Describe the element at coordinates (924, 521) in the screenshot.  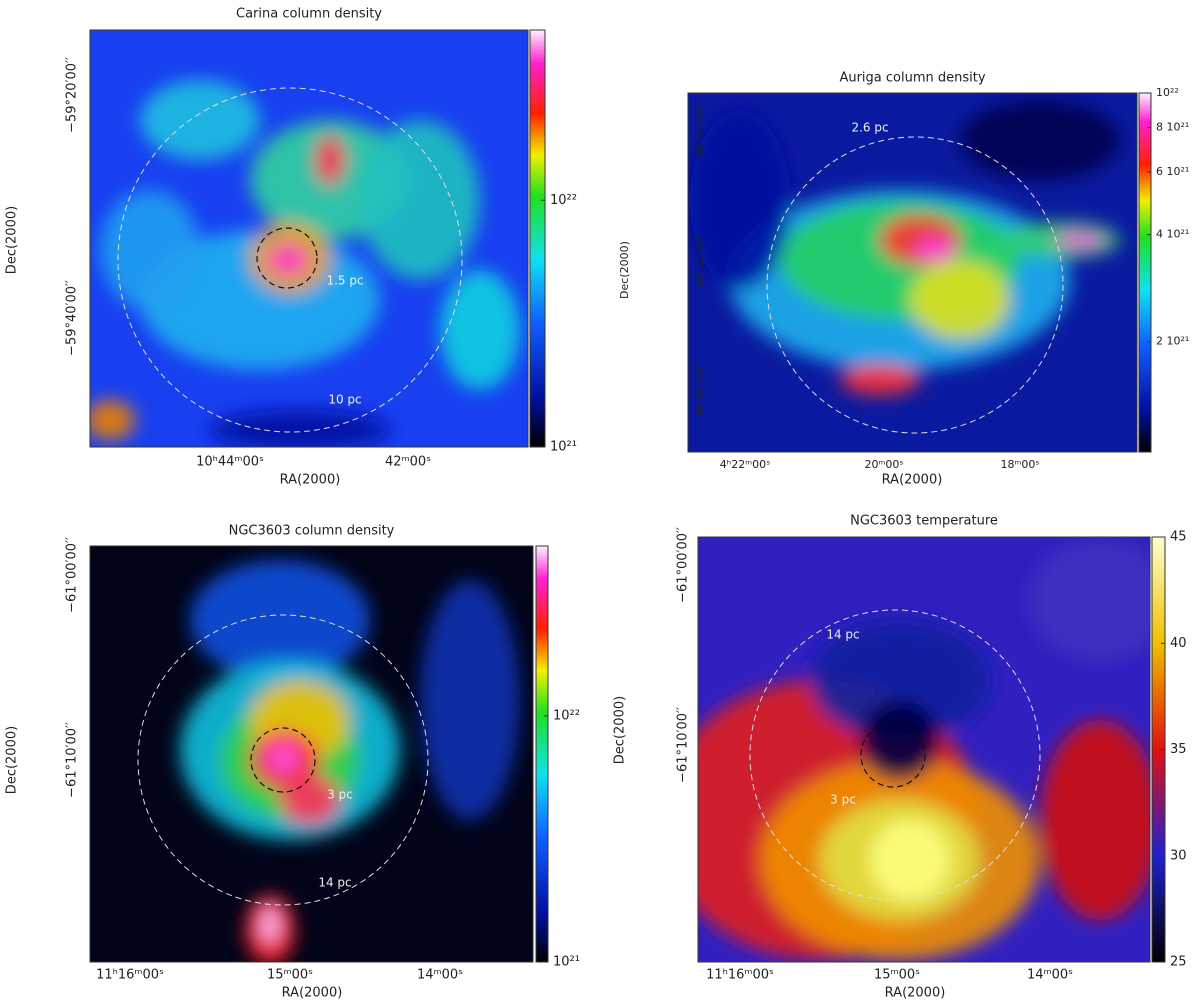
I see `panel-title: NGC3603 temperature` at that location.